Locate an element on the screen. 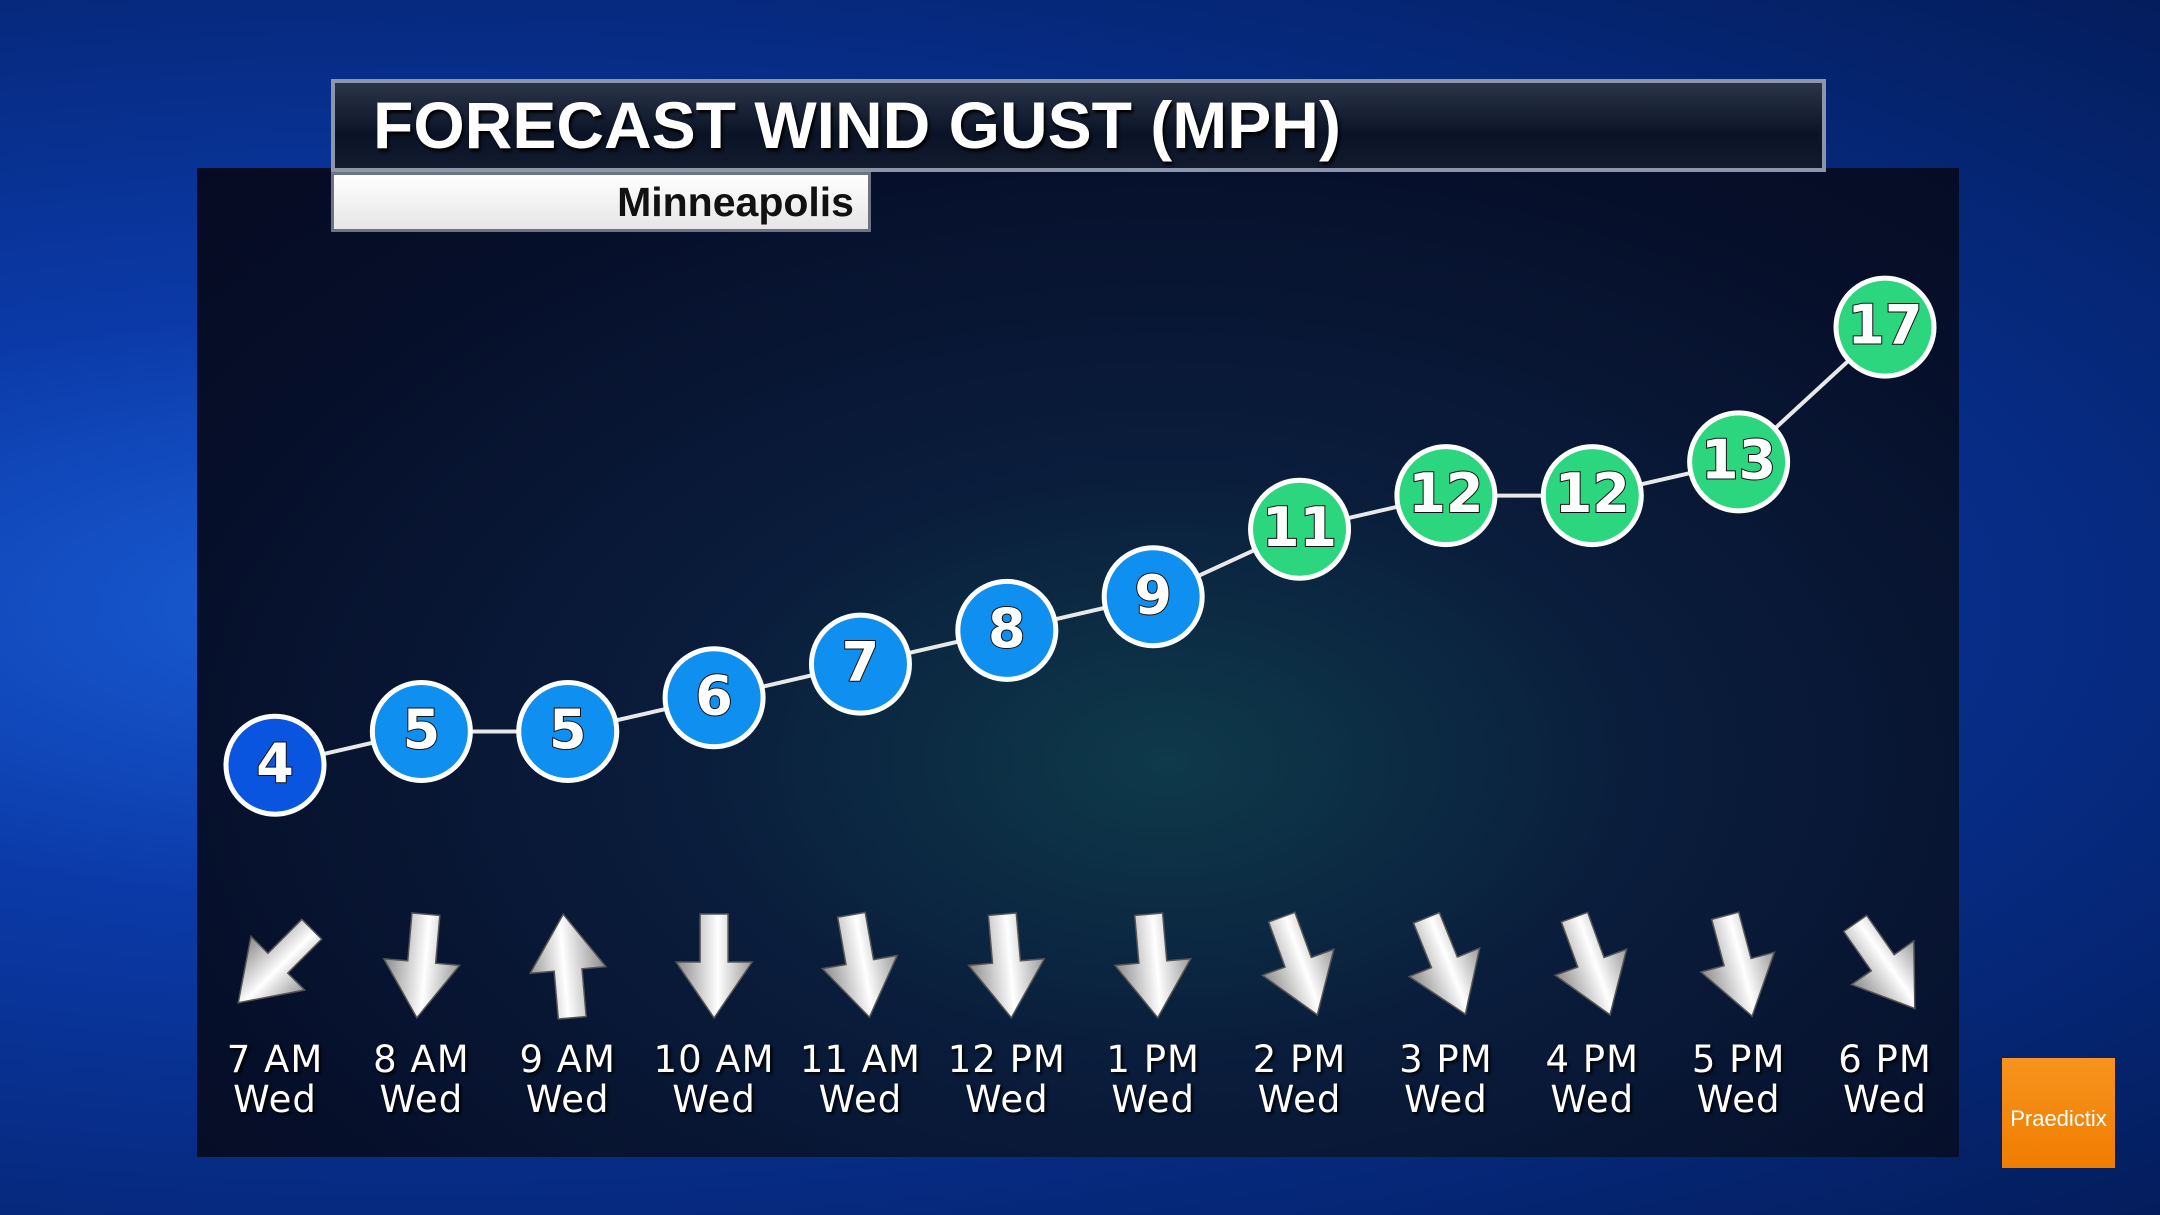 The height and width of the screenshot is (1215, 2160). chart-title: FORECAST WIND GUST (MPH) is located at coordinates (1078, 125).